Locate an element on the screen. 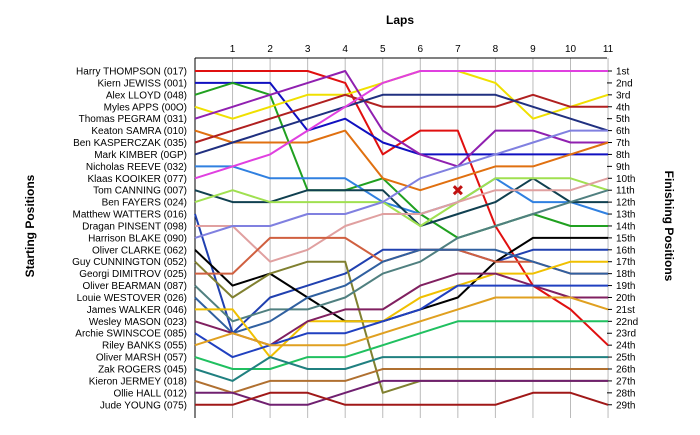 The width and height of the screenshot is (700, 435). y-axis-left-label: Starting Positions is located at coordinates (30, 225).